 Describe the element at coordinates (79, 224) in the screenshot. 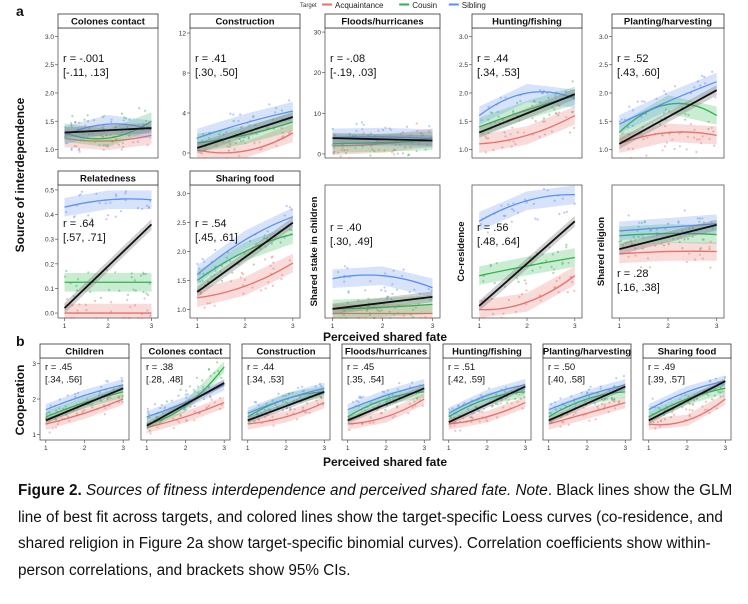

I see `correlation-r: r = .64` at that location.